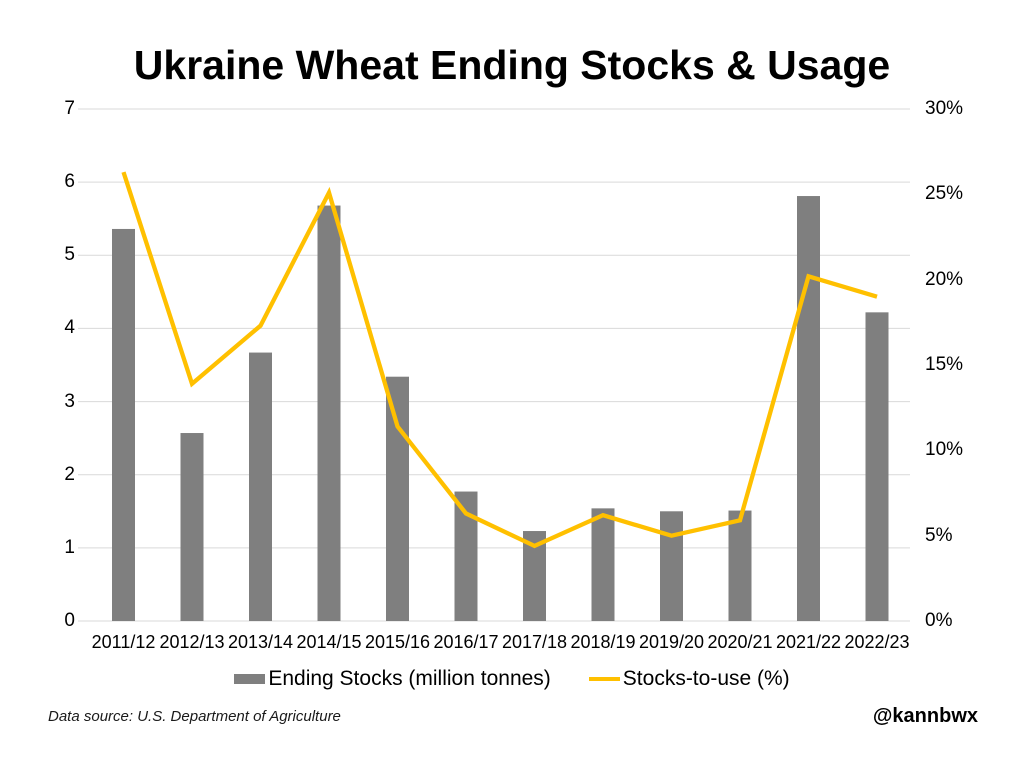  Describe the element at coordinates (808, 642) in the screenshot. I see `x-axis-tick-label: 2021/22` at that location.